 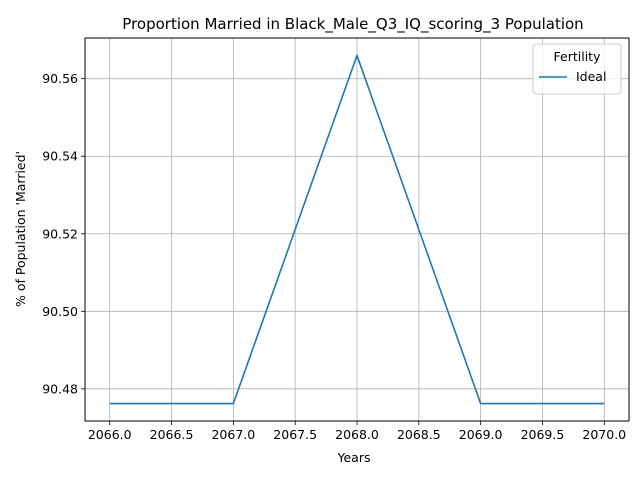 What do you see at coordinates (60, 78) in the screenshot?
I see `y-tick-label: 90.56` at bounding box center [60, 78].